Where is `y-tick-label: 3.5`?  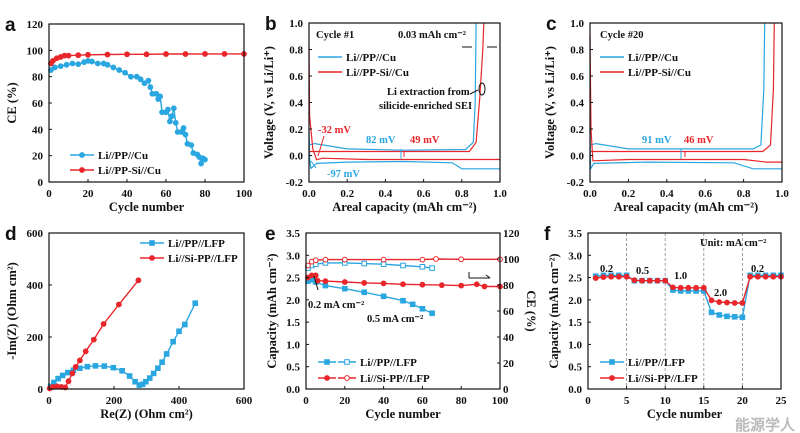 y-tick-label: 3.5 is located at coordinates (293, 234).